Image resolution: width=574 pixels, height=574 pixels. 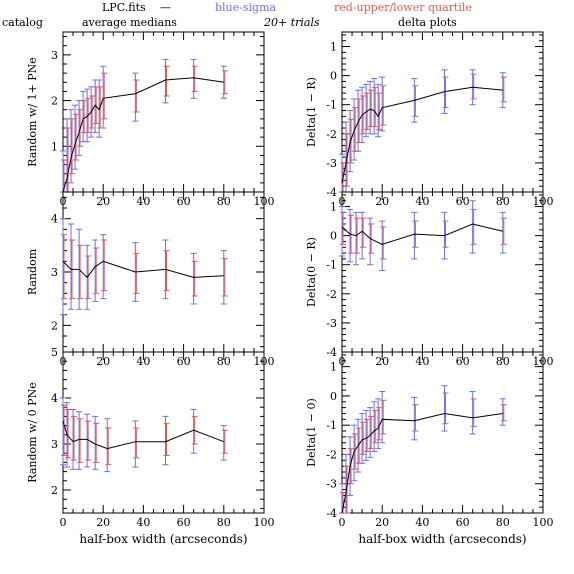 I want to click on panel-2: 020406080100234Random, so click(x=150, y=279).